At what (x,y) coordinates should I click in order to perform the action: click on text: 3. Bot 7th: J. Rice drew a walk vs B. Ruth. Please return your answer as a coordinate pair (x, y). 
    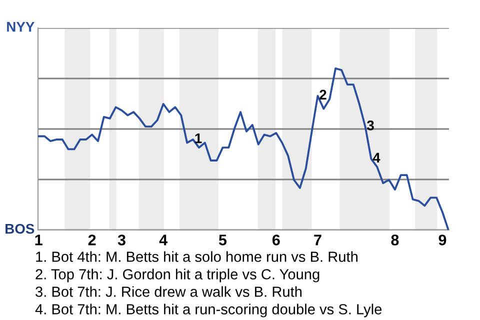
    Looking at the image, I should click on (169, 291).